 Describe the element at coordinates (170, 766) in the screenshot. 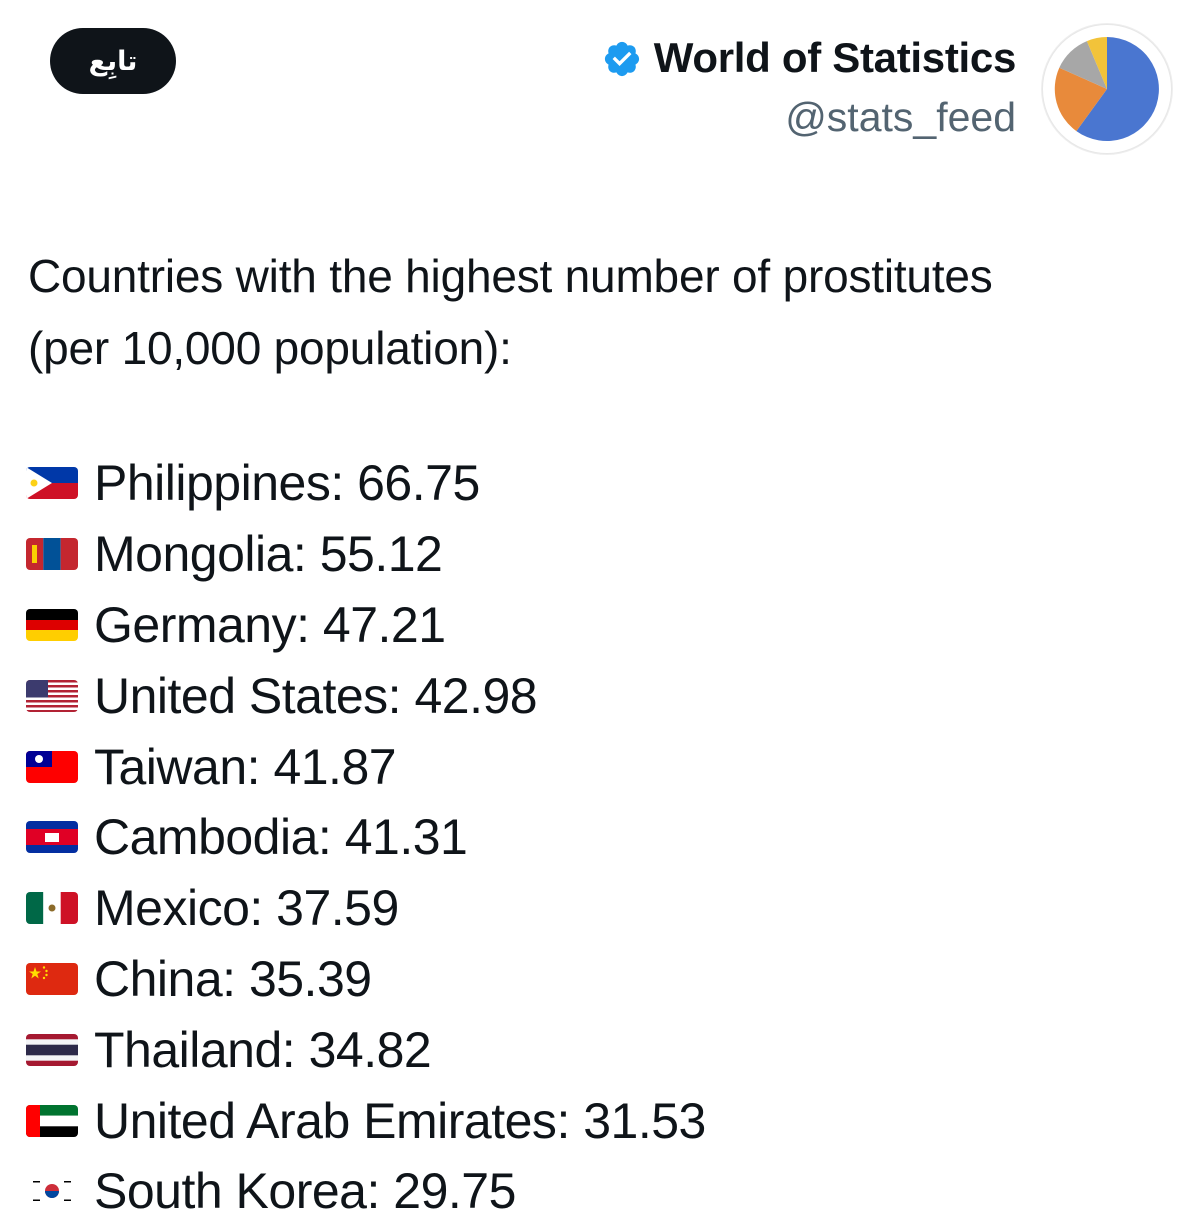

I see `country-name: Taiwan` at that location.